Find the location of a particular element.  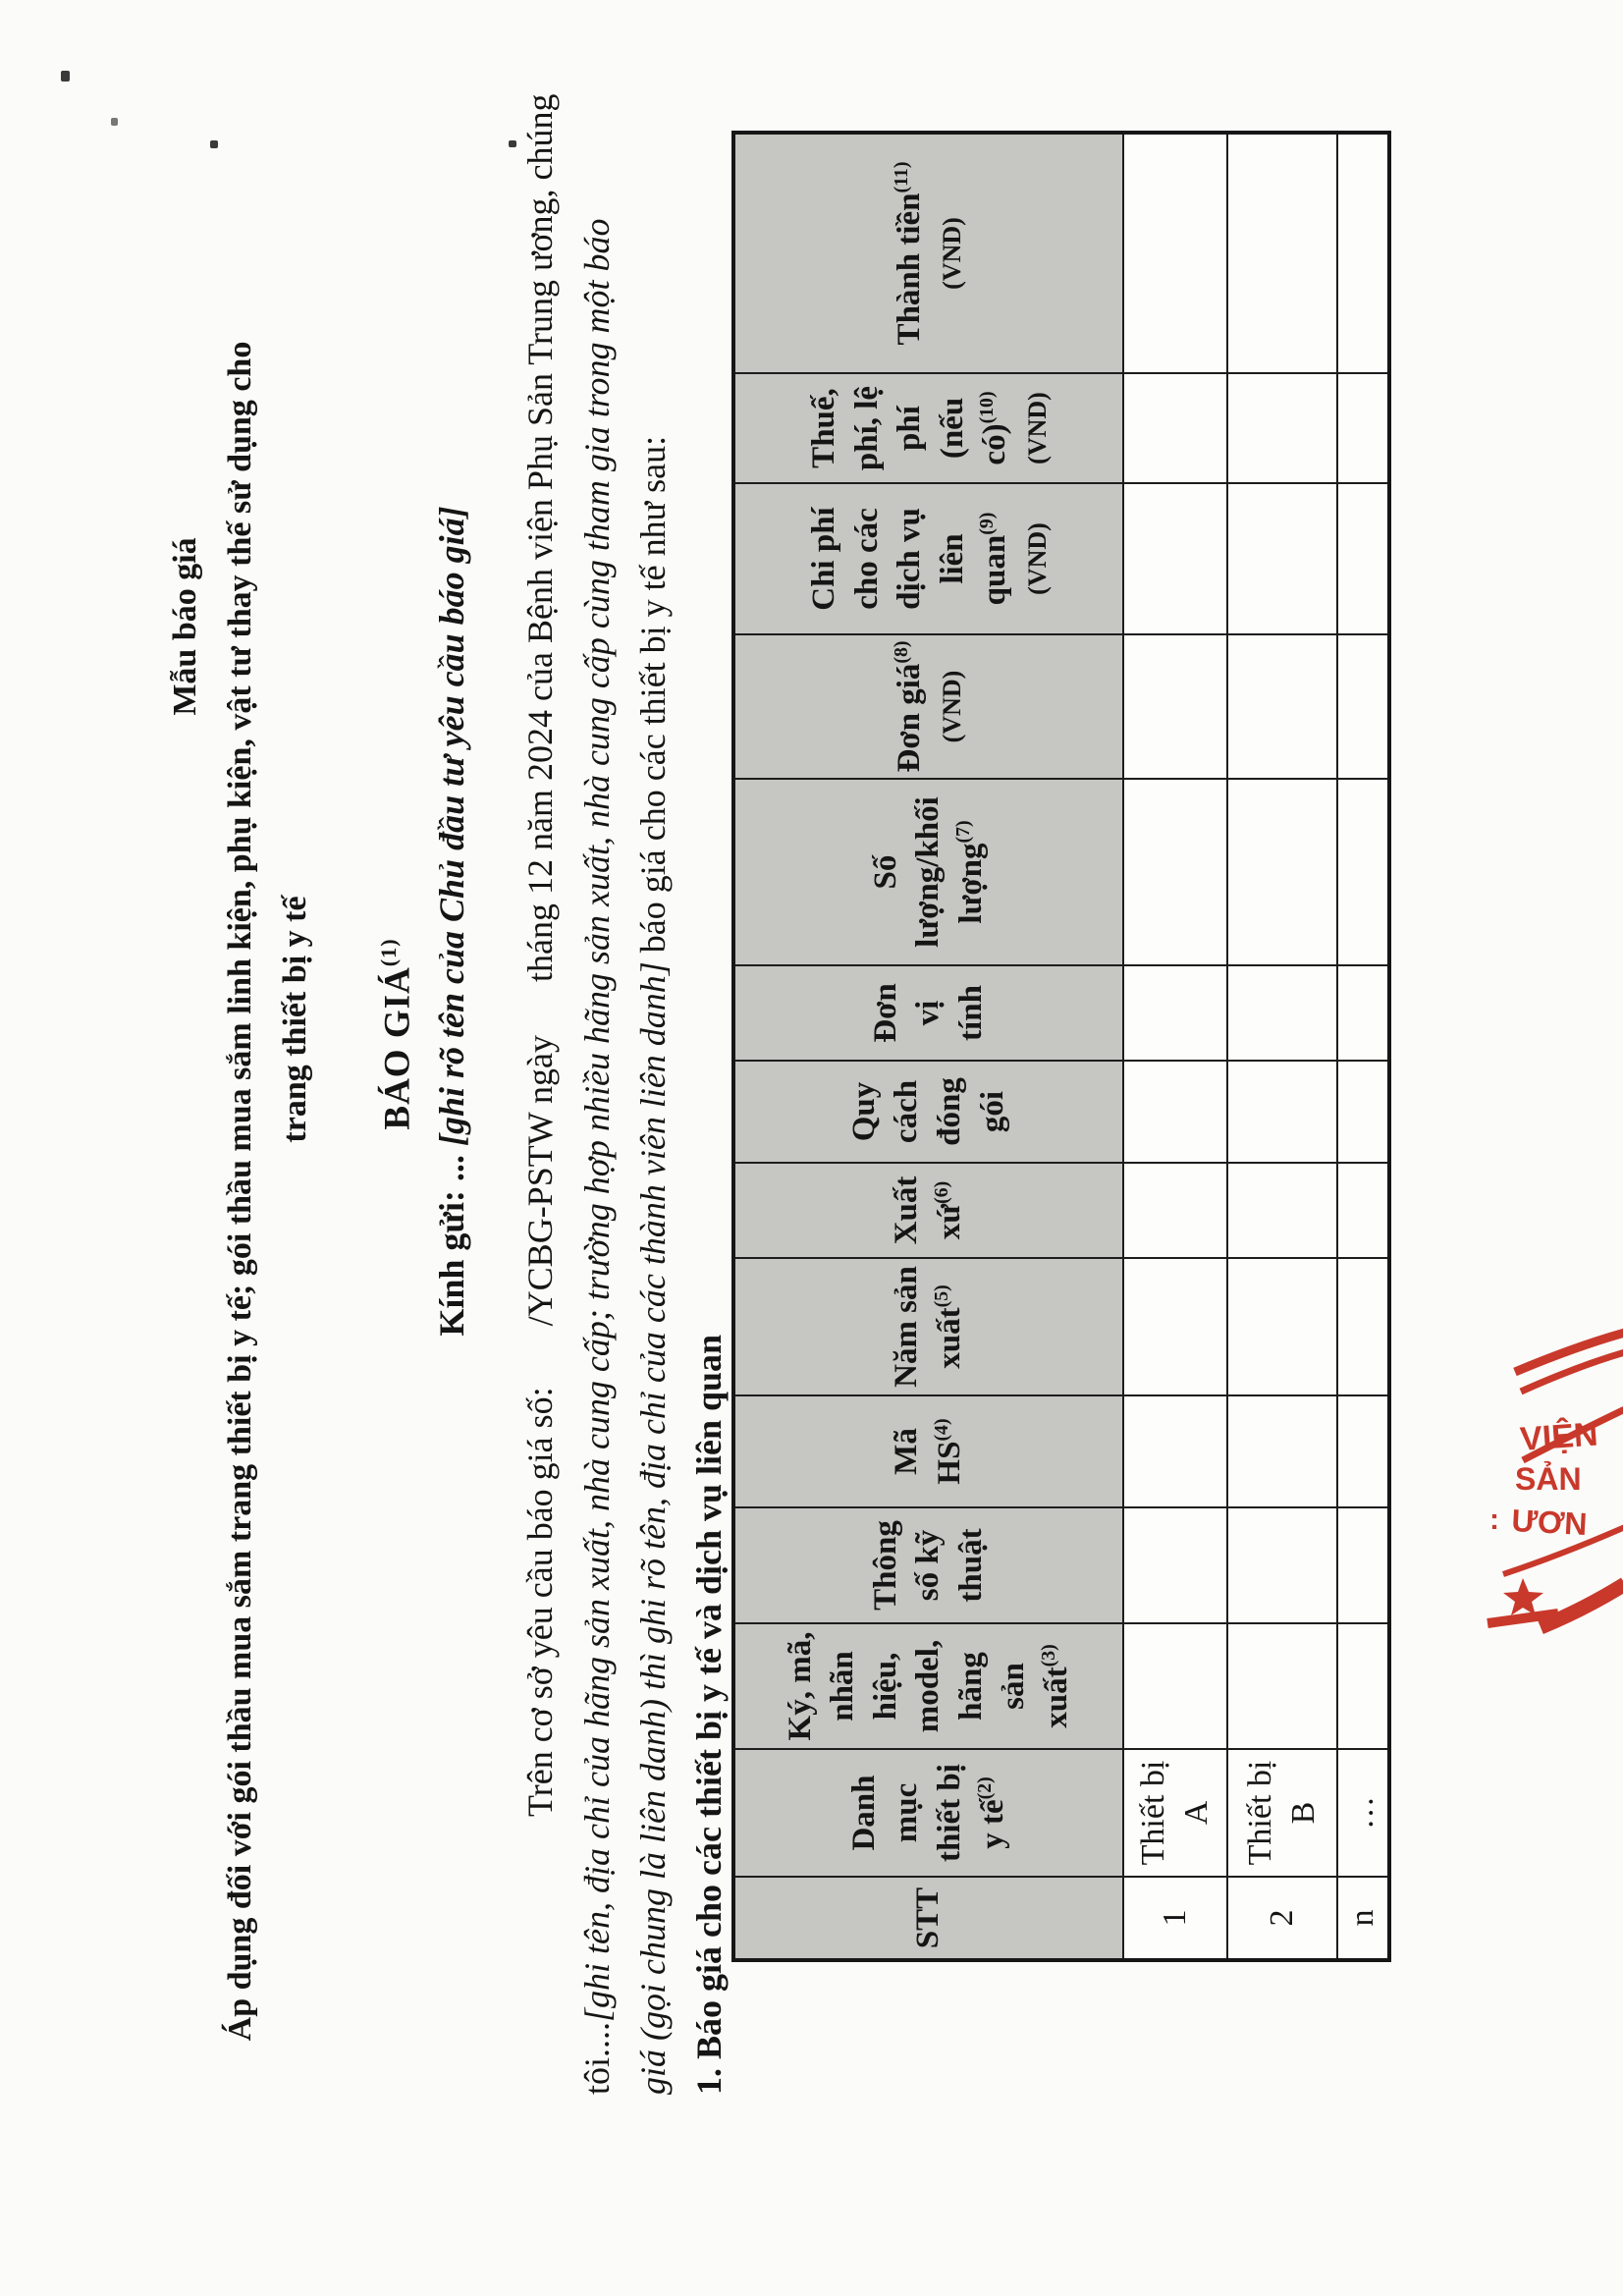

header-cell: Danh mục thiết bị y tế(2) is located at coordinates (928, 1813).